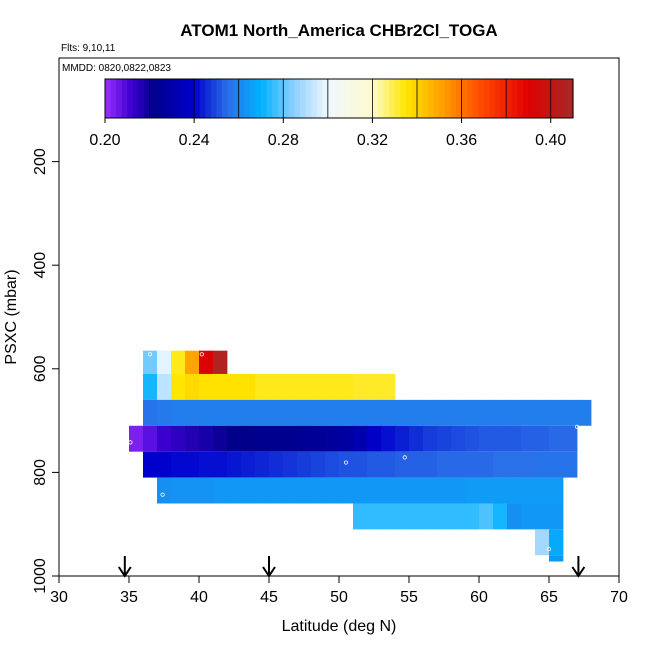 The image size is (650, 650). I want to click on colorbar-tick-label: 0.32, so click(372, 140).